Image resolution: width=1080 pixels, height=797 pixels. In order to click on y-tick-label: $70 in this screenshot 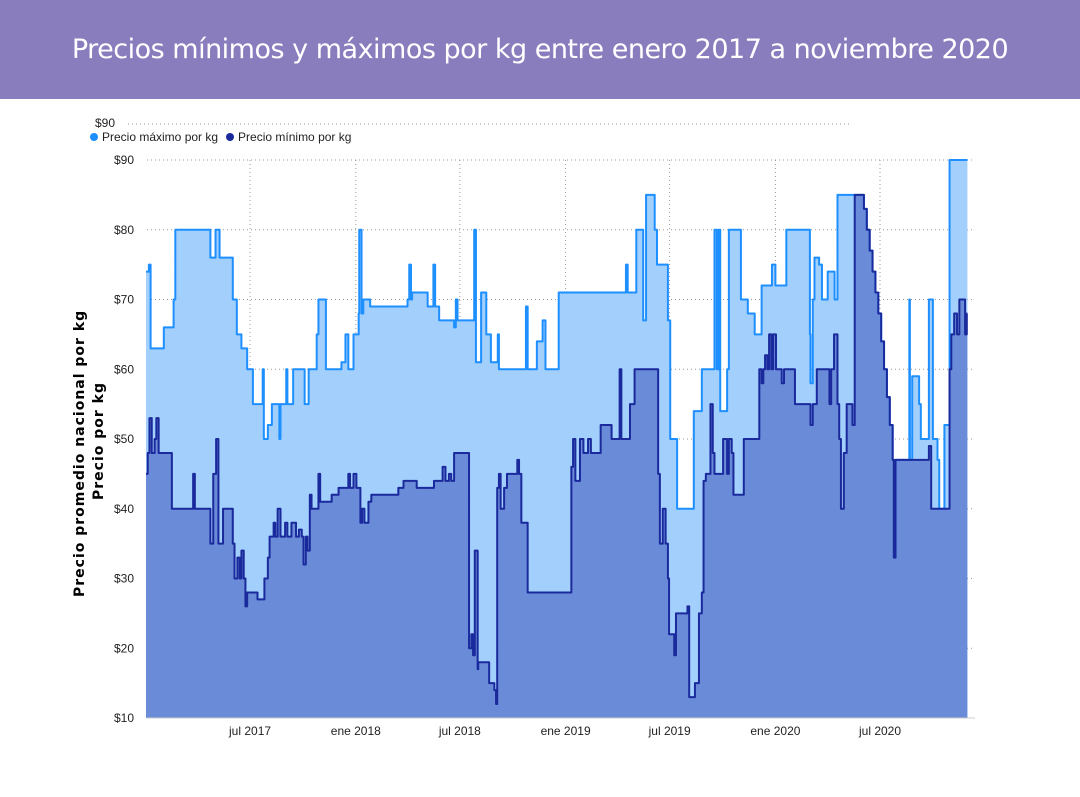, I will do `click(124, 300)`.